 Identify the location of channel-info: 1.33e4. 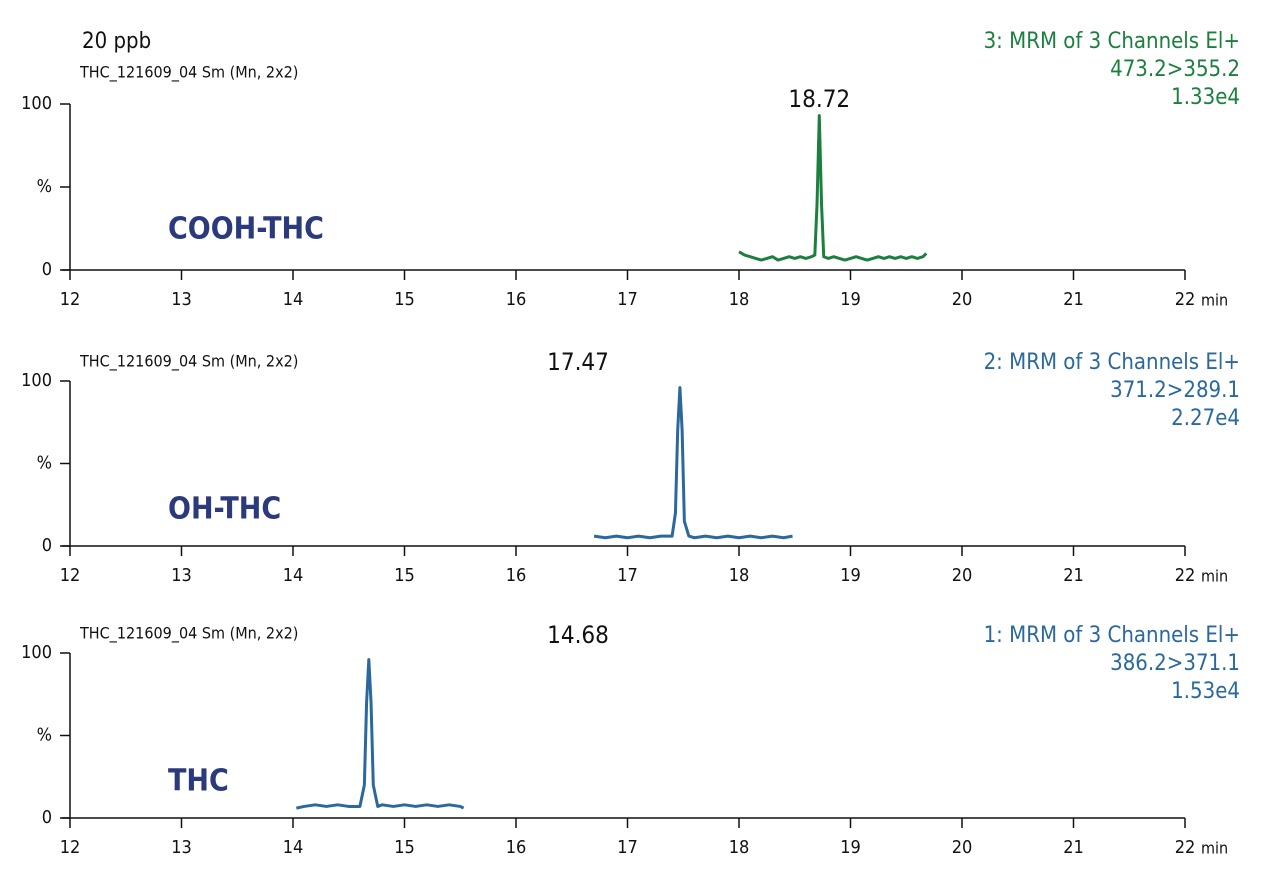
(1205, 97).